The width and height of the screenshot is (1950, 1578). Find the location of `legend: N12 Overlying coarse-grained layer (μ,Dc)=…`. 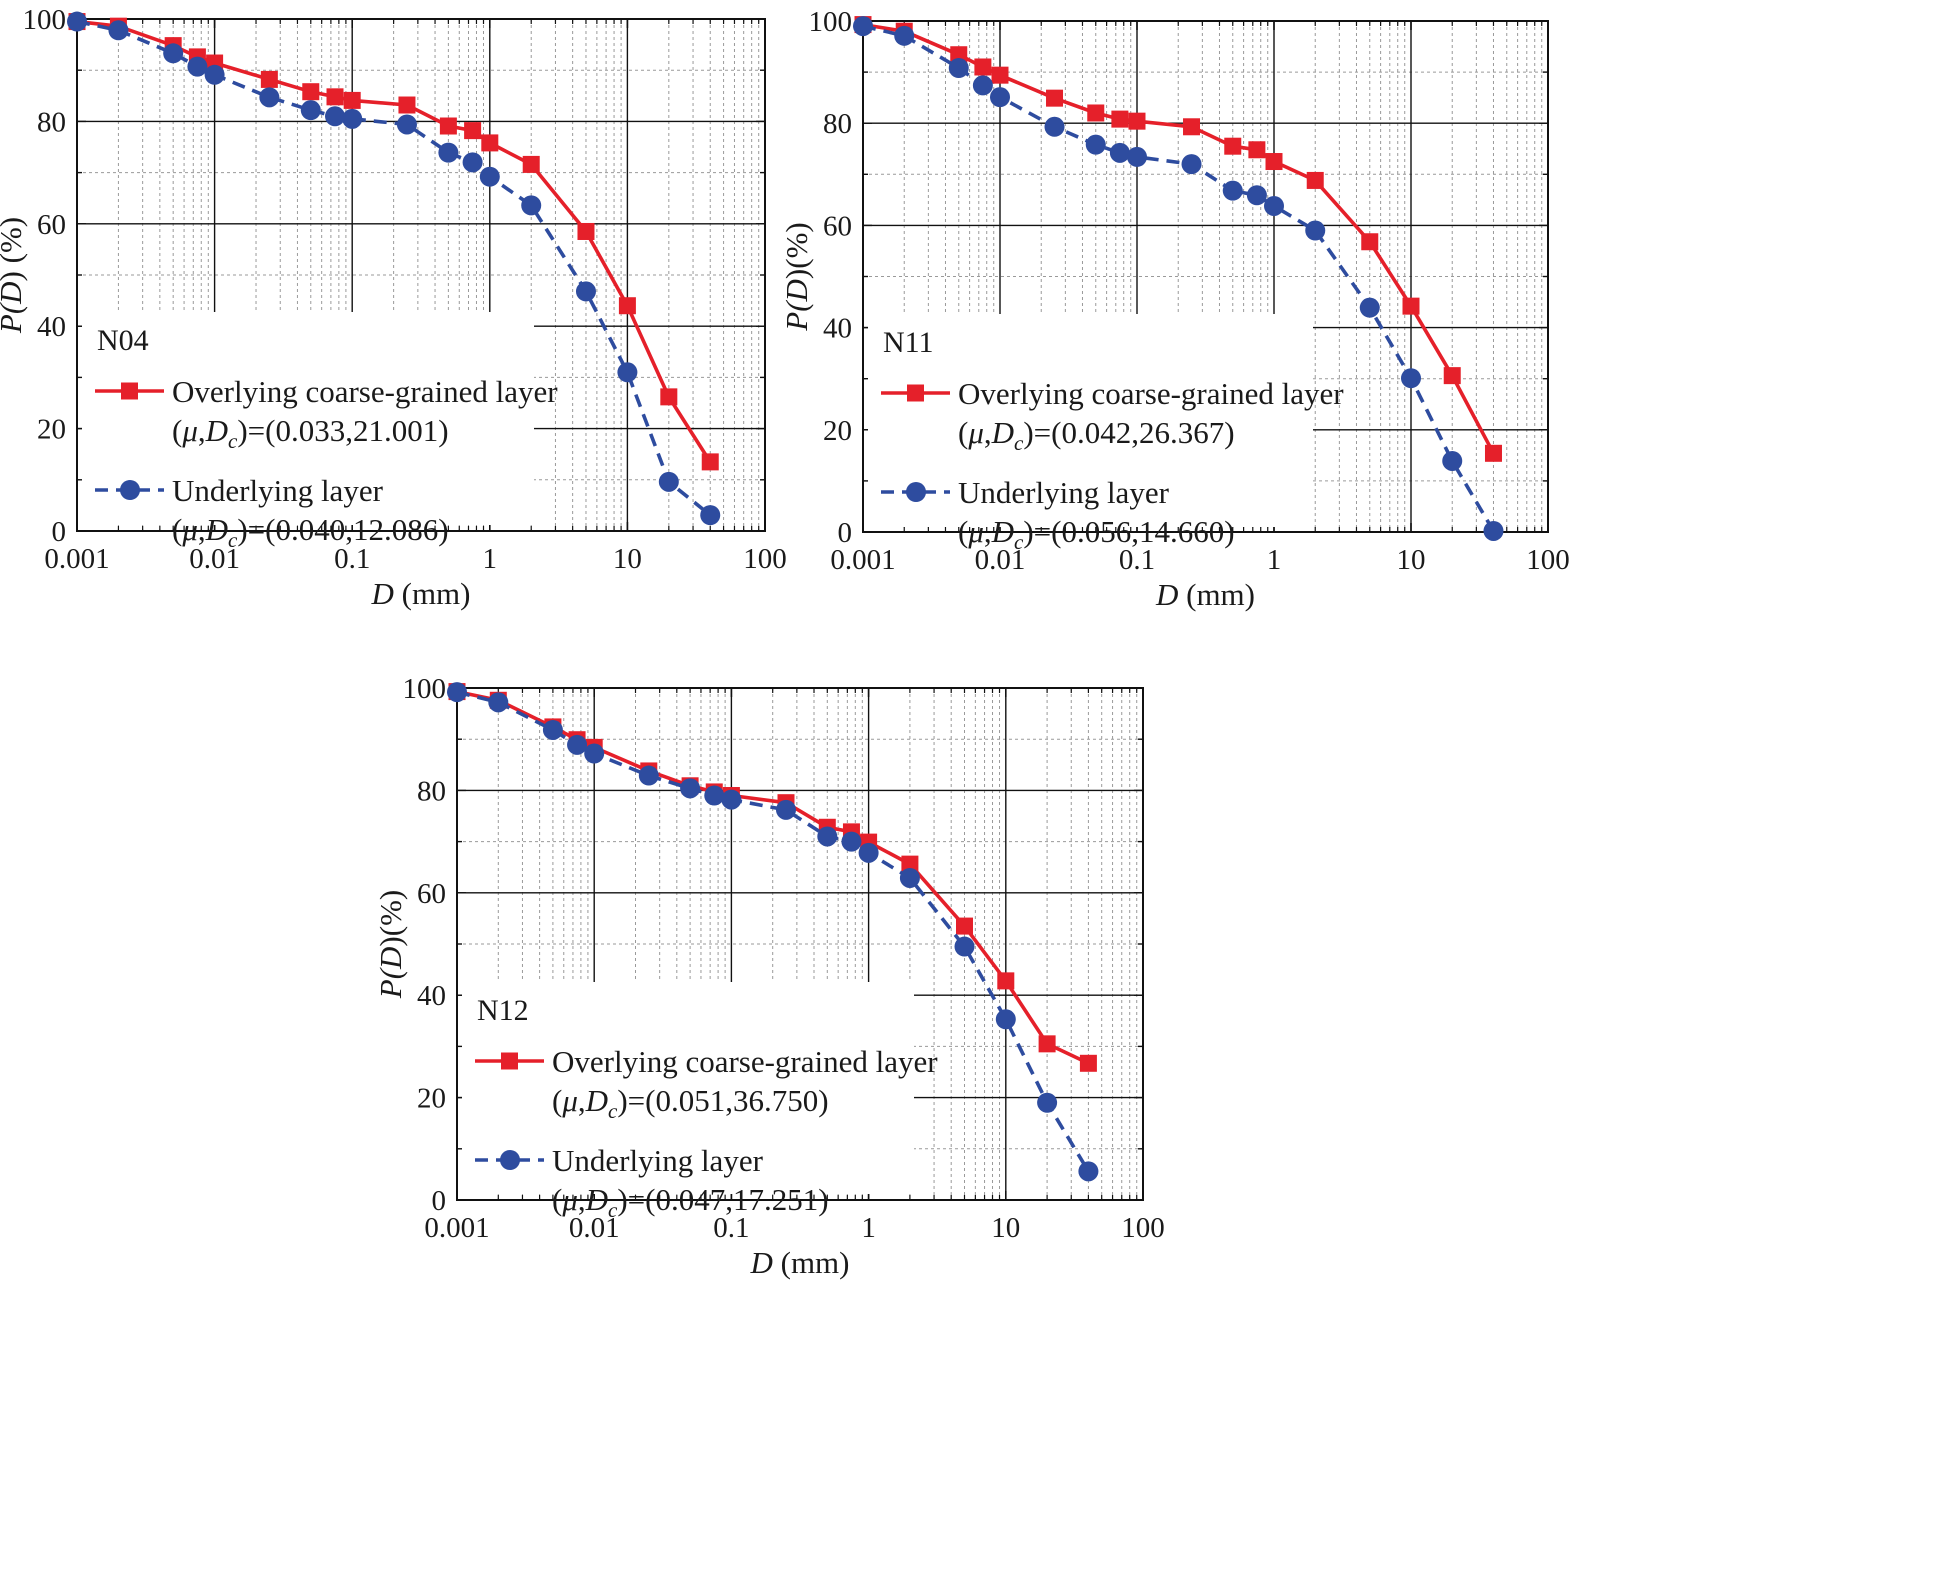

legend: N12 Overlying coarse-grained layer (μ,Dc)=… is located at coordinates (700, 1102).